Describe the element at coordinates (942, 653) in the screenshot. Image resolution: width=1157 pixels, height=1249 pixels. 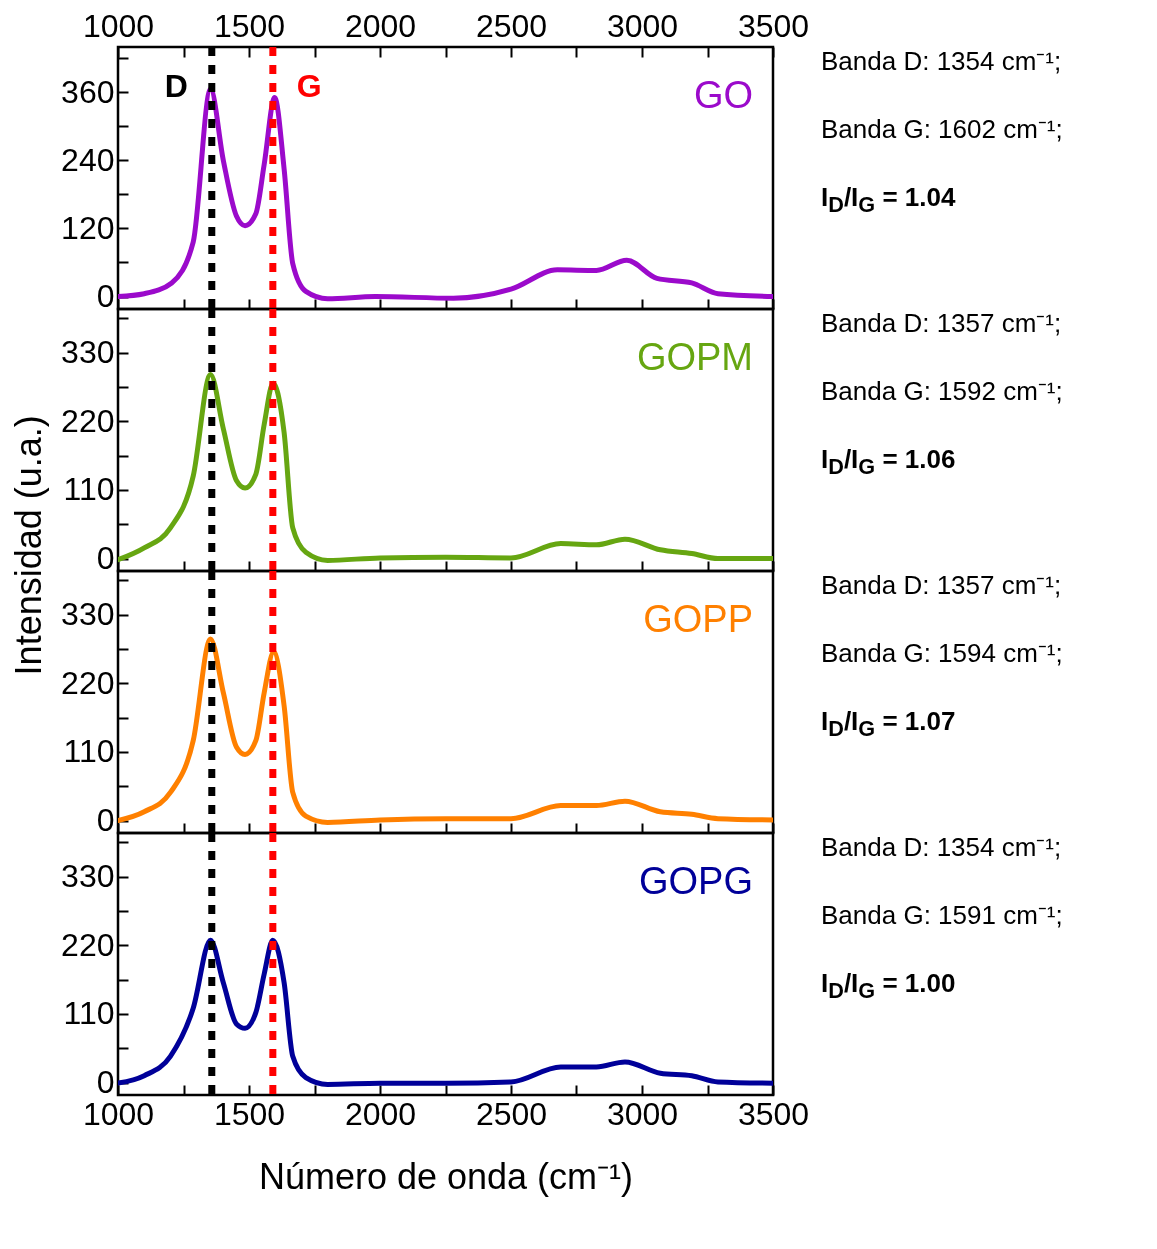
I see `text: Banda G: 1594 cm⁻¹;` at that location.